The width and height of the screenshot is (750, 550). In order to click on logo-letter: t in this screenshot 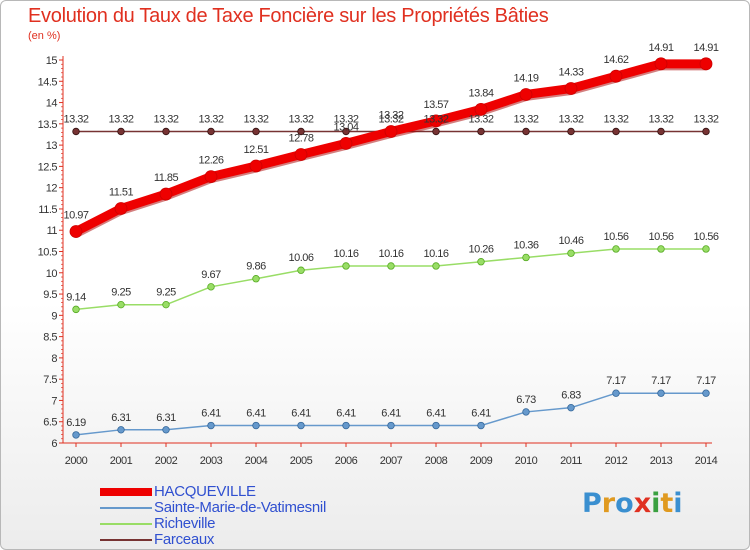, I will do `click(667, 503)`.